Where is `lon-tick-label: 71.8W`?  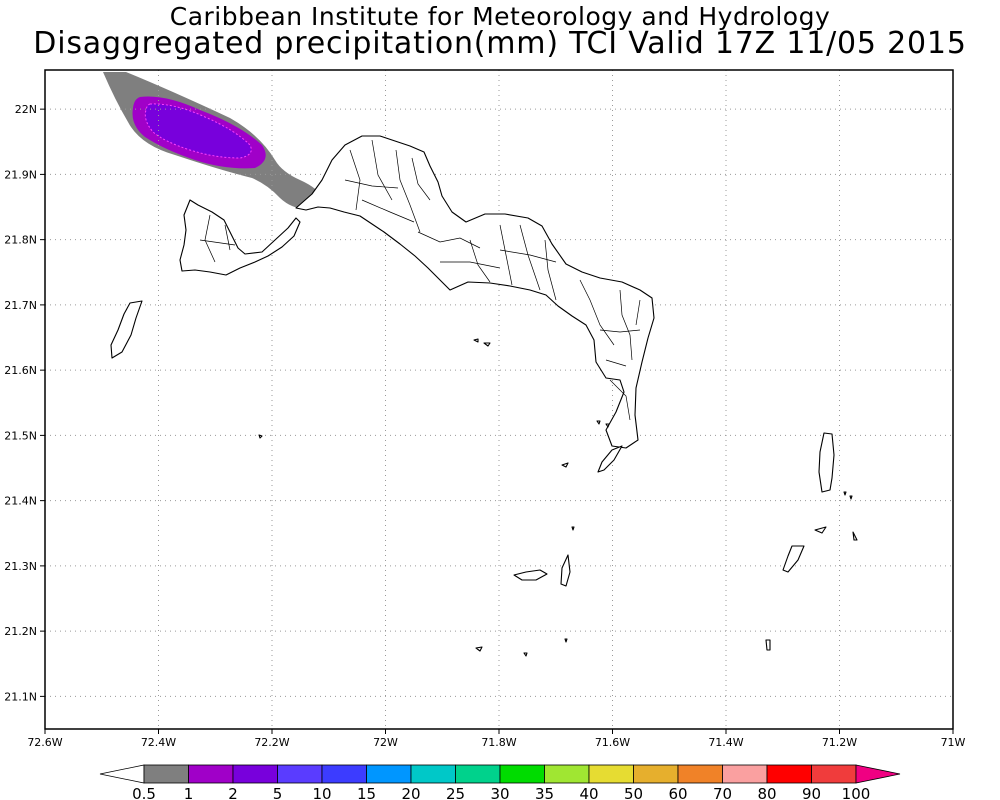
lon-tick-label: 71.8W is located at coordinates (498, 742).